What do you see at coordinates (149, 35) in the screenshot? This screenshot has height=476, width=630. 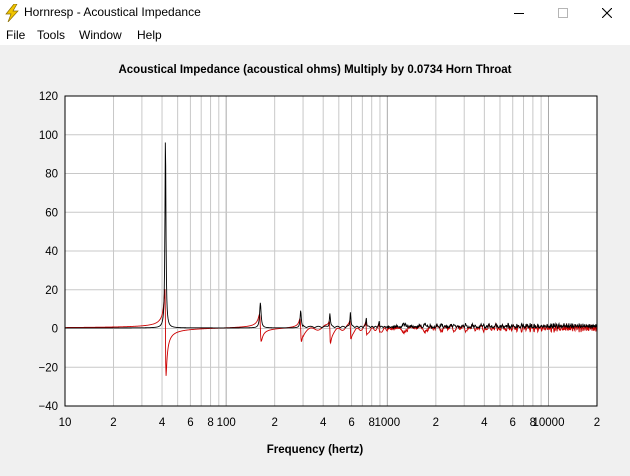 I see `menu-help: Help` at bounding box center [149, 35].